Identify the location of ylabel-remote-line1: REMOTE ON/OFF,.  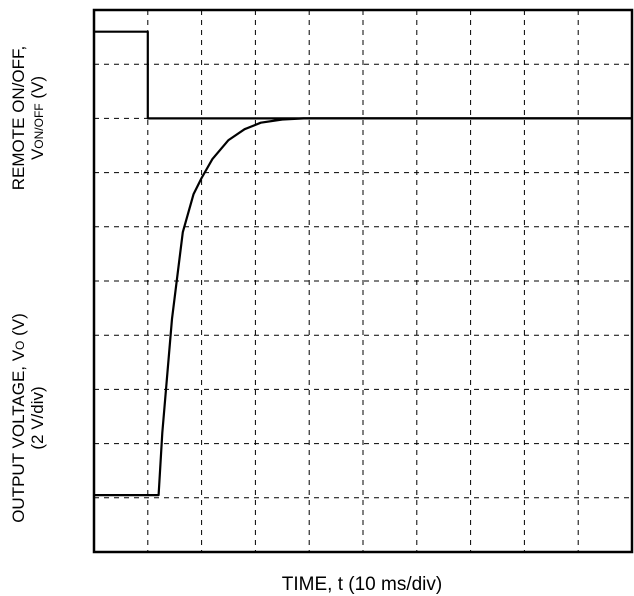
(18, 118).